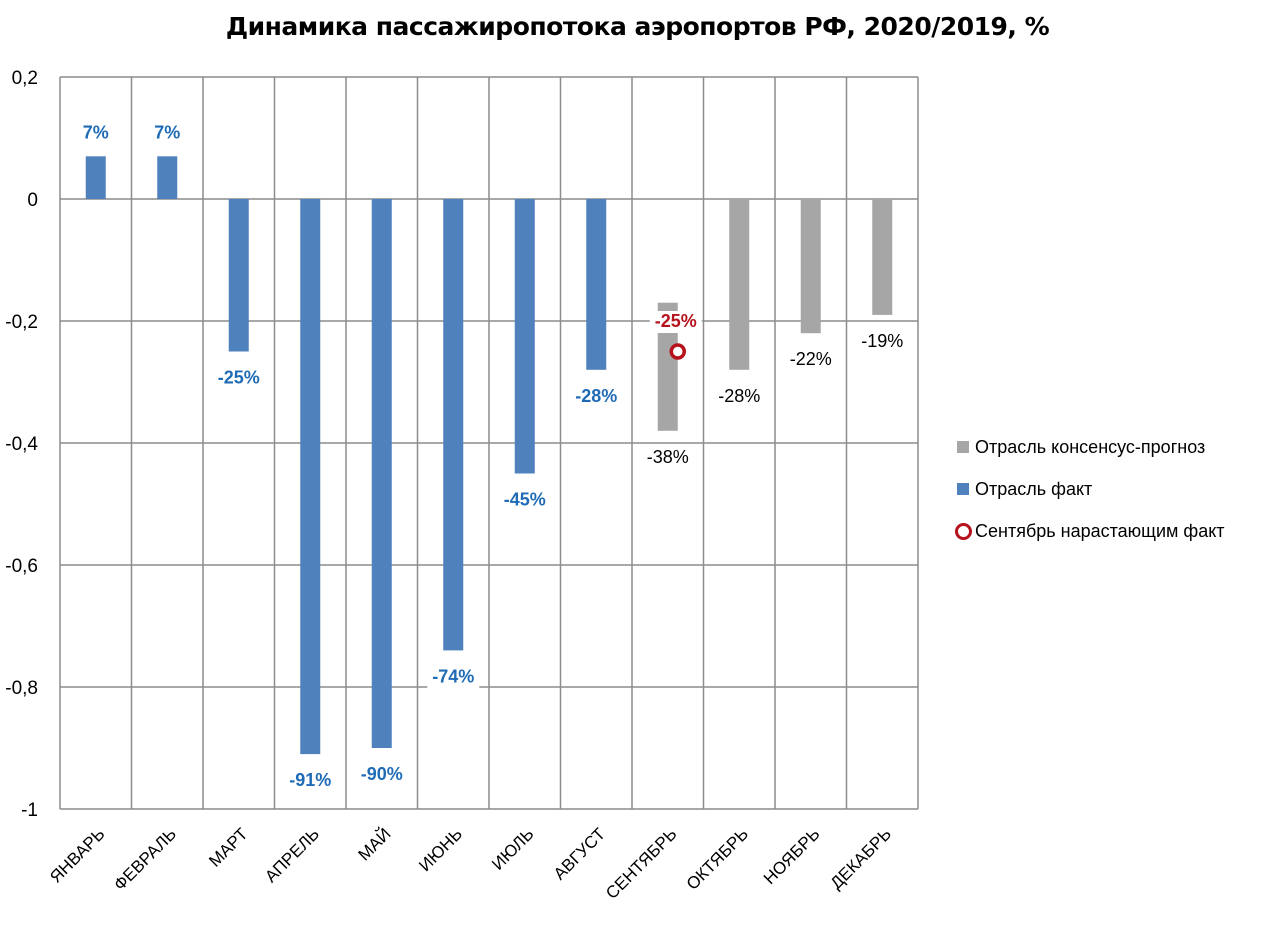 The image size is (1280, 928). I want to click on y-tick-label: 0,2, so click(25, 78).